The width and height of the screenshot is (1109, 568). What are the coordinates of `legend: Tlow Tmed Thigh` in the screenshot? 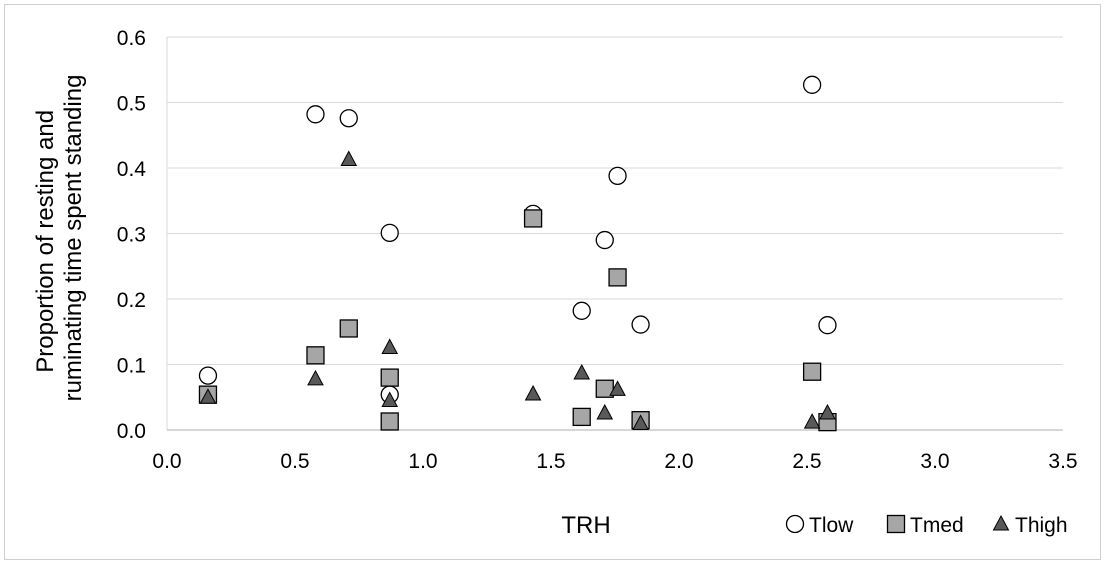 It's located at (926, 525).